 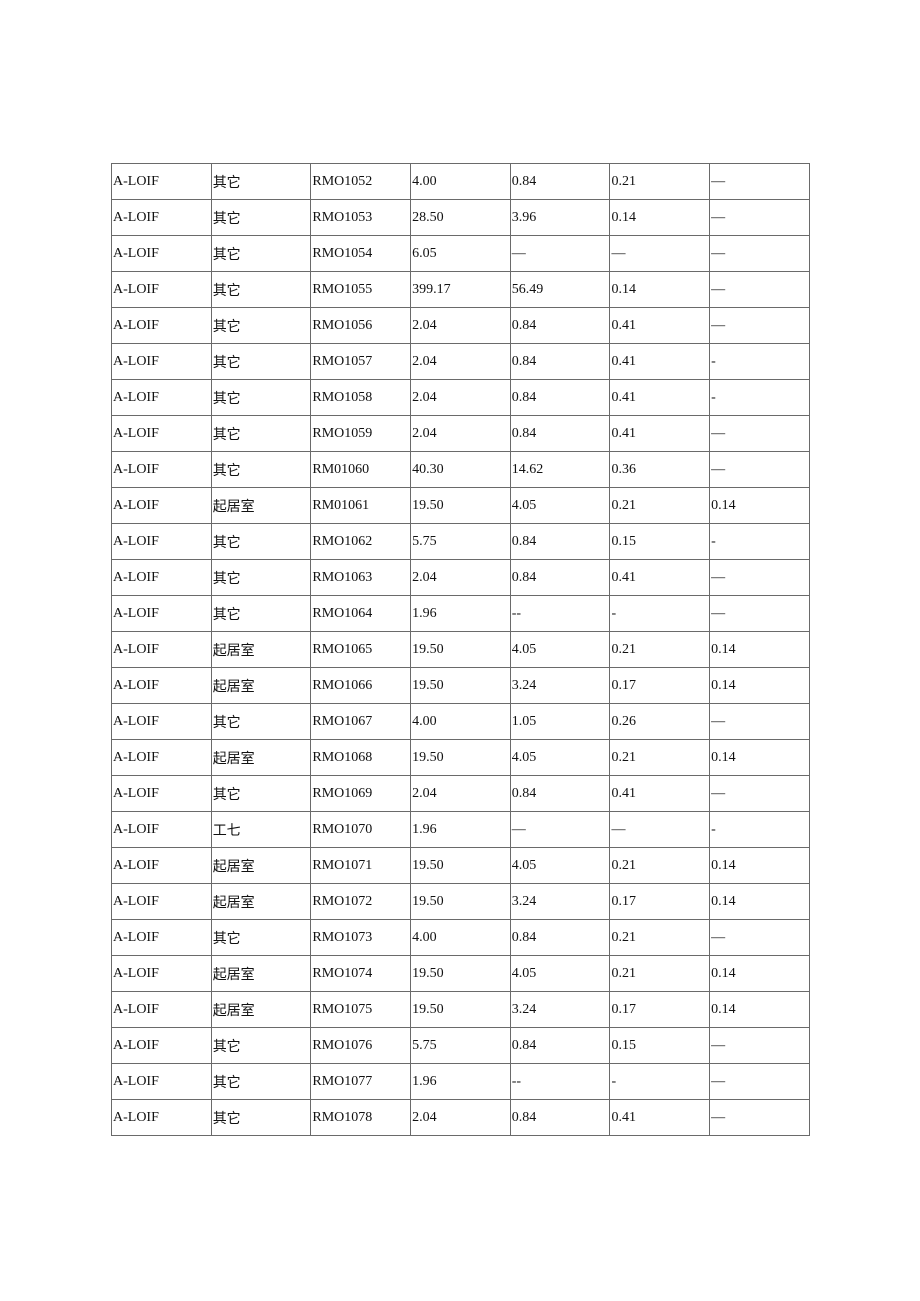 I want to click on room-id-cell: RMO1070, so click(x=361, y=829).